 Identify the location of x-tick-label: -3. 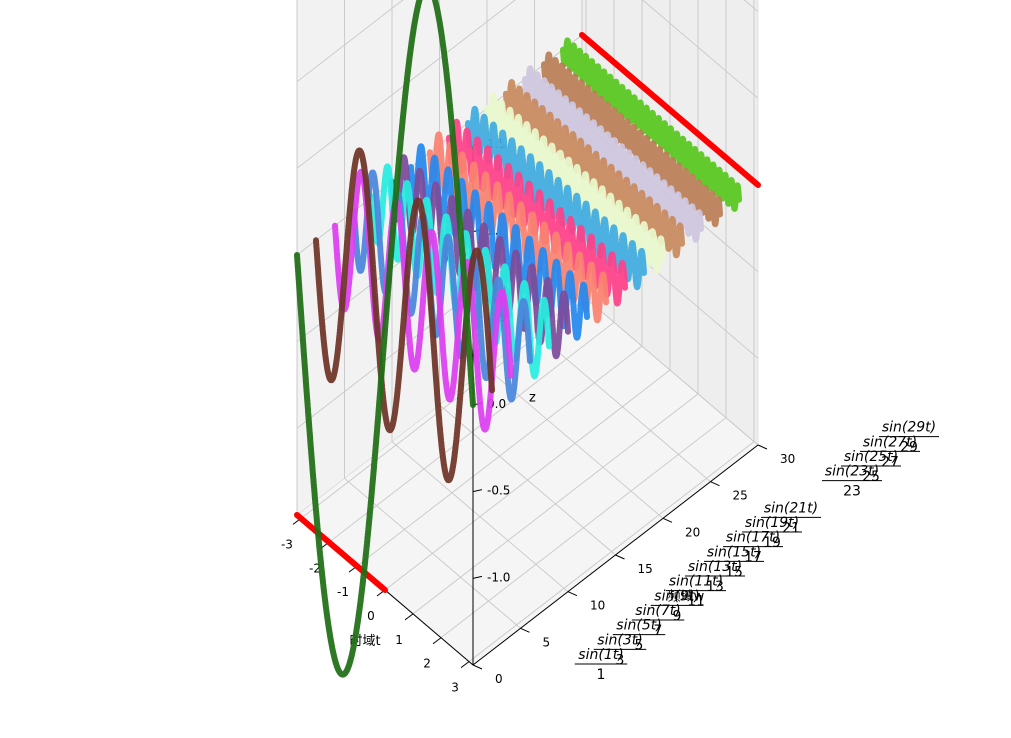
(287, 544).